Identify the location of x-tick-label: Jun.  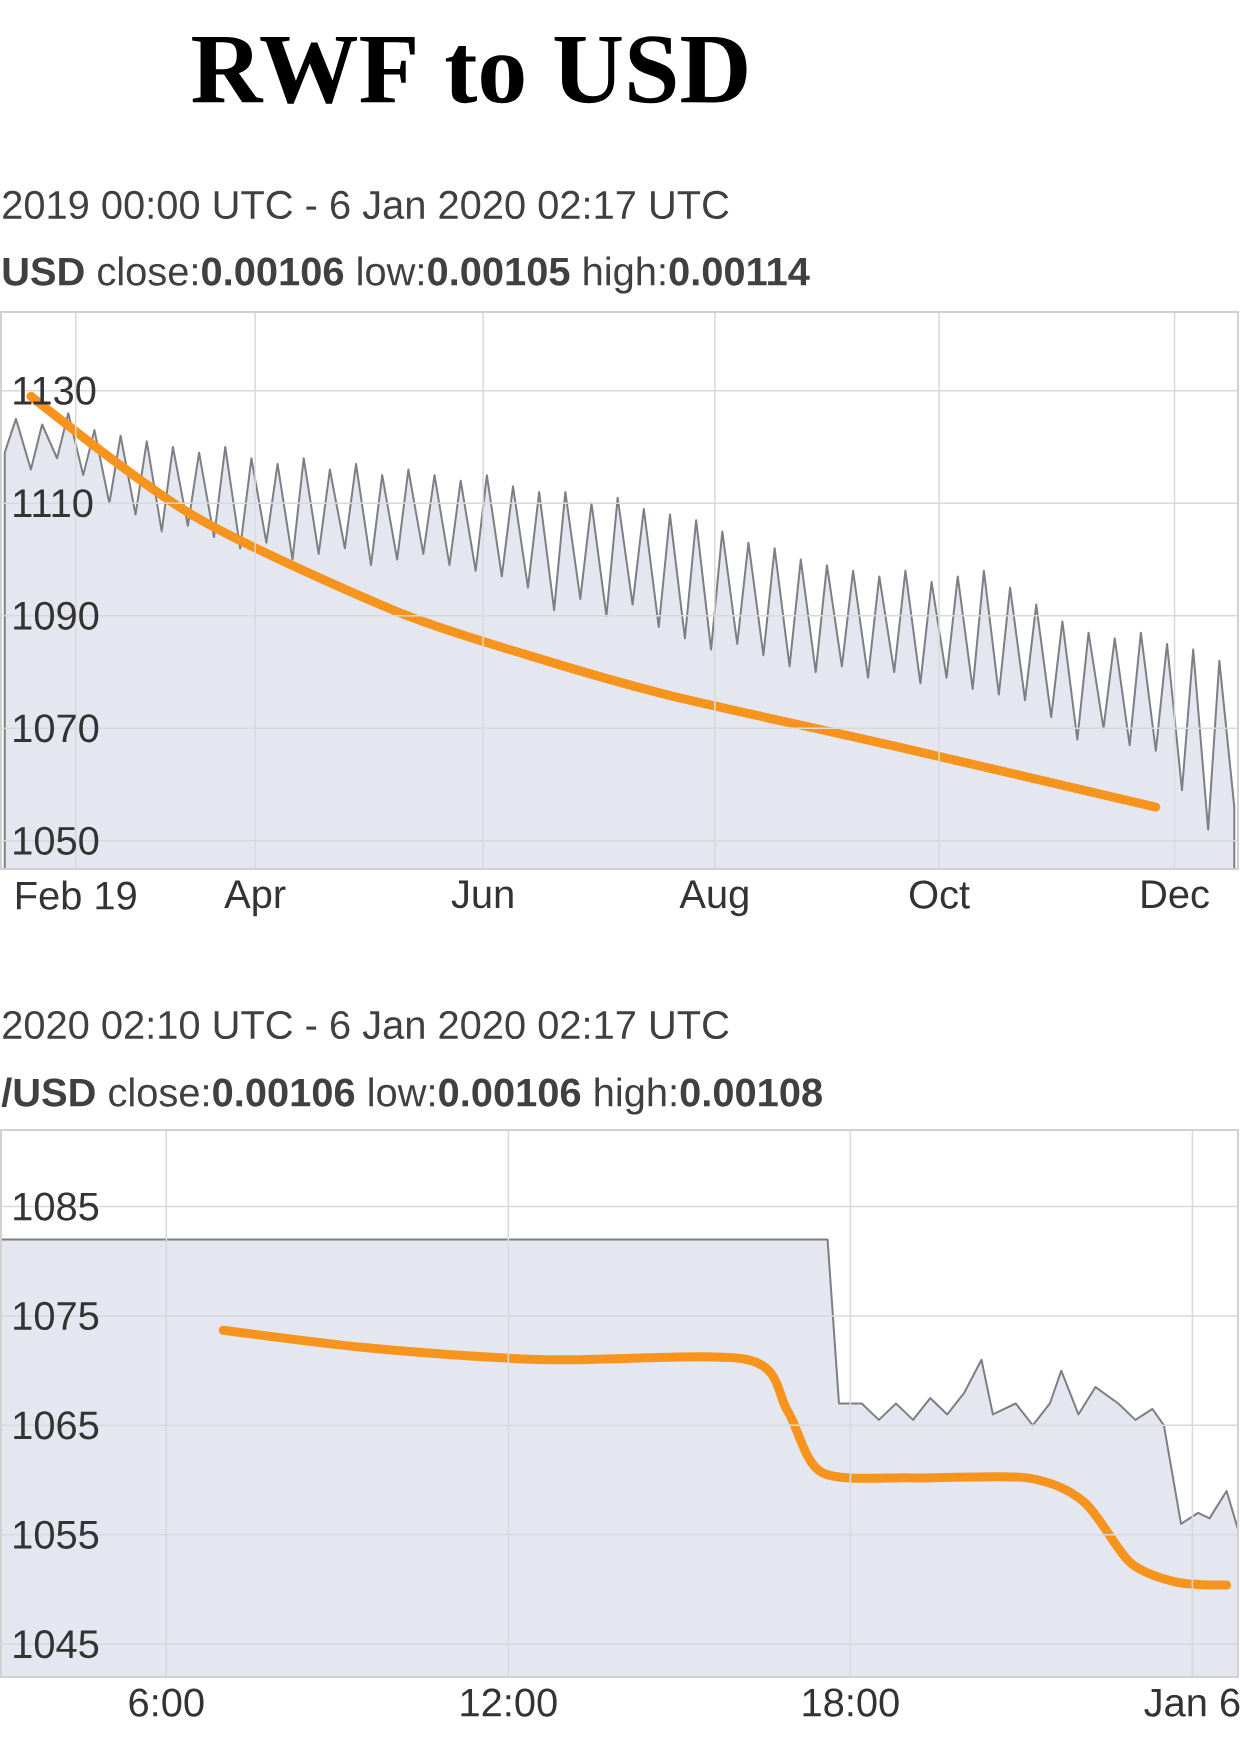
(482, 894).